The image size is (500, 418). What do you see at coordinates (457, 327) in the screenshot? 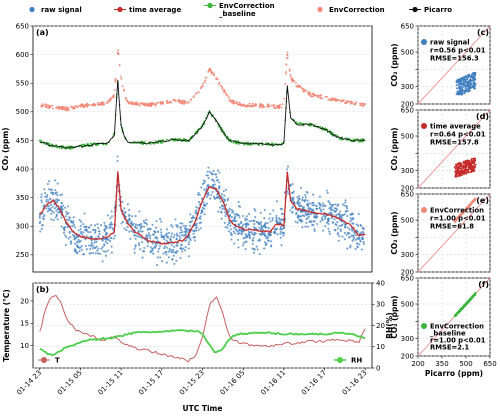
I see `panel-f-legend-label-line1: EnvCorrection` at bounding box center [457, 327].